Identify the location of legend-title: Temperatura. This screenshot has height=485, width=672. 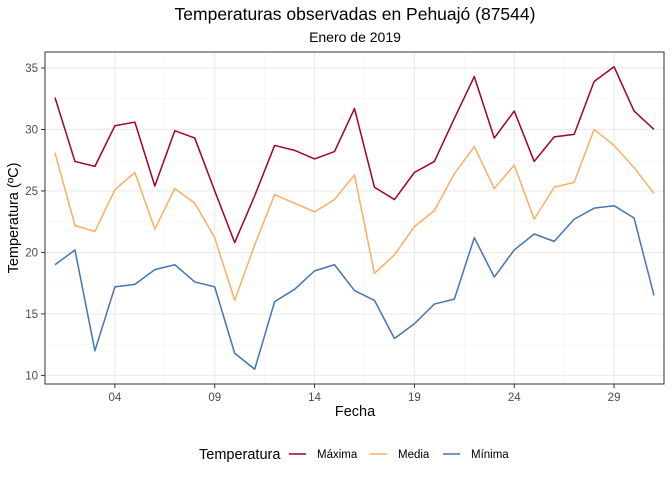
(240, 455).